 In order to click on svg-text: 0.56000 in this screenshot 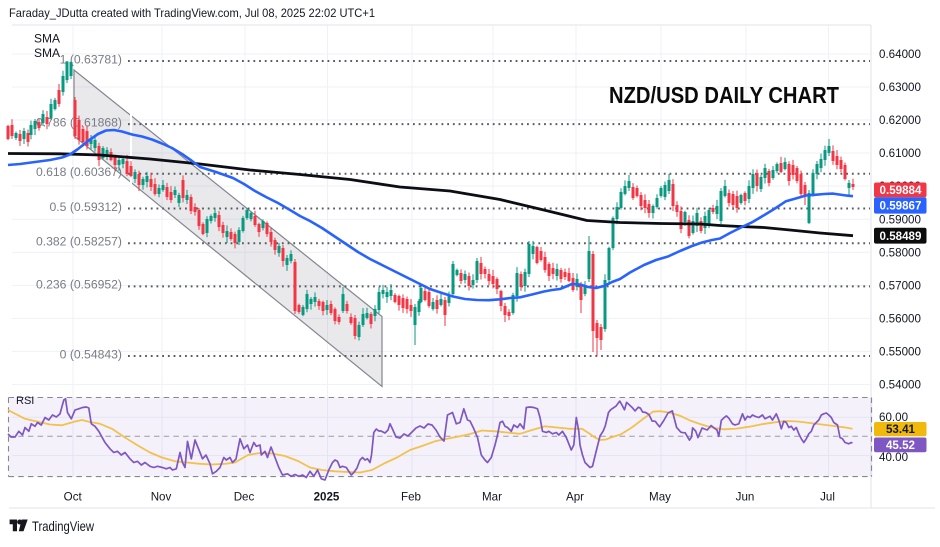, I will do `click(900, 318)`.